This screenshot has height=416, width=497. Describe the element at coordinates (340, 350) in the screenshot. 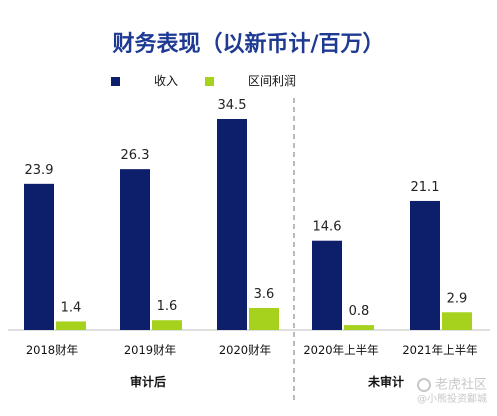

I see `x-tick-label: 2020年上半年` at that location.